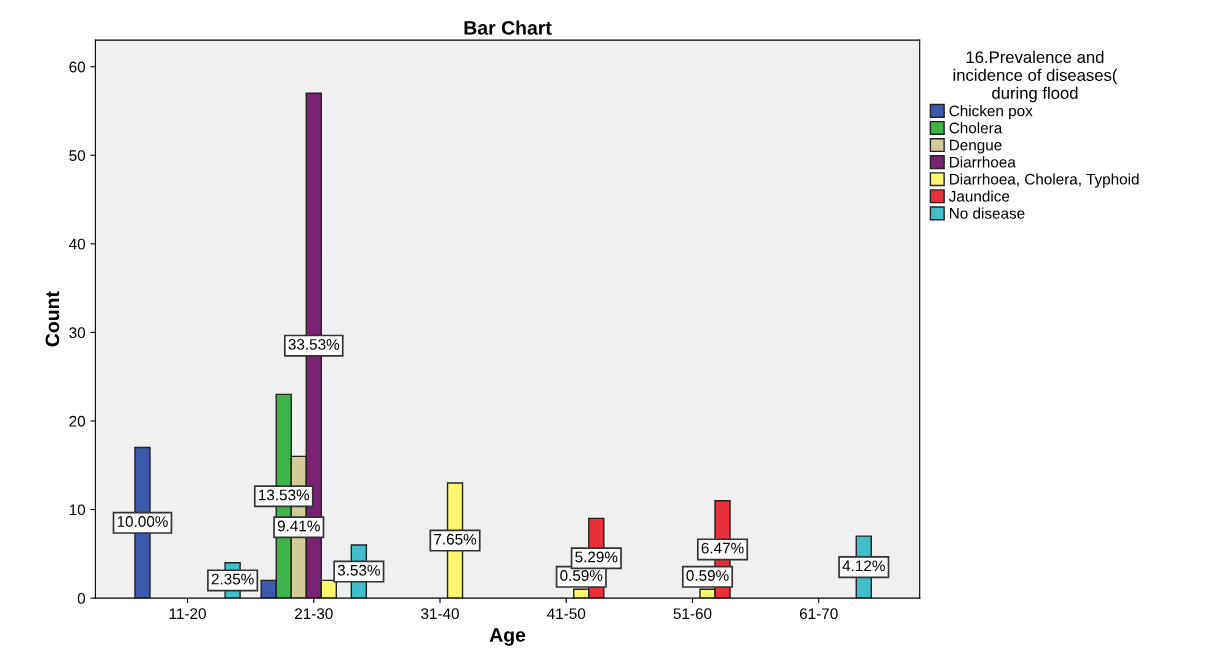 This screenshot has width=1223, height=658. What do you see at coordinates (232, 579) in the screenshot?
I see `annotation: 2.35%` at bounding box center [232, 579].